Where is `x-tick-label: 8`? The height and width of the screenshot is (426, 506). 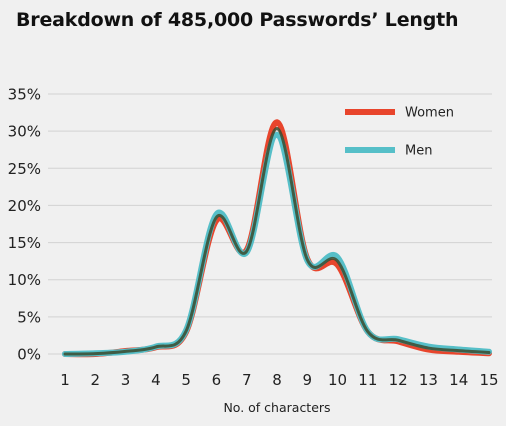
x-tick-label: 8 is located at coordinates (277, 380).